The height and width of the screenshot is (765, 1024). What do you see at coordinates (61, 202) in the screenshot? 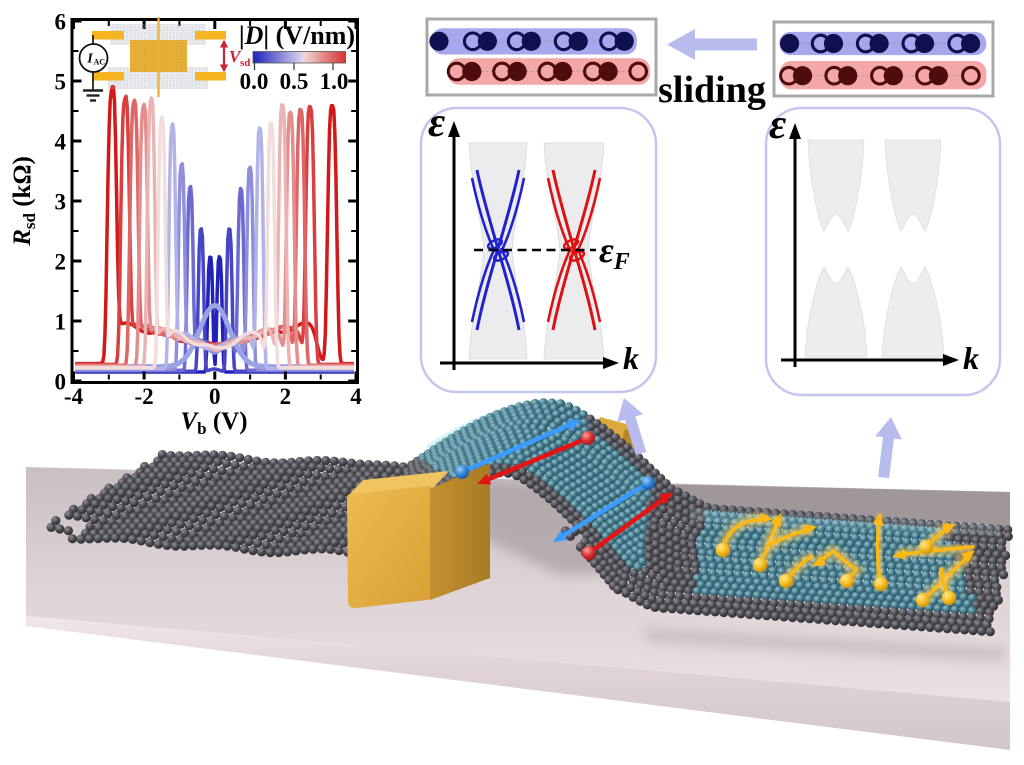
I see `svg-text: 3` at bounding box center [61, 202].